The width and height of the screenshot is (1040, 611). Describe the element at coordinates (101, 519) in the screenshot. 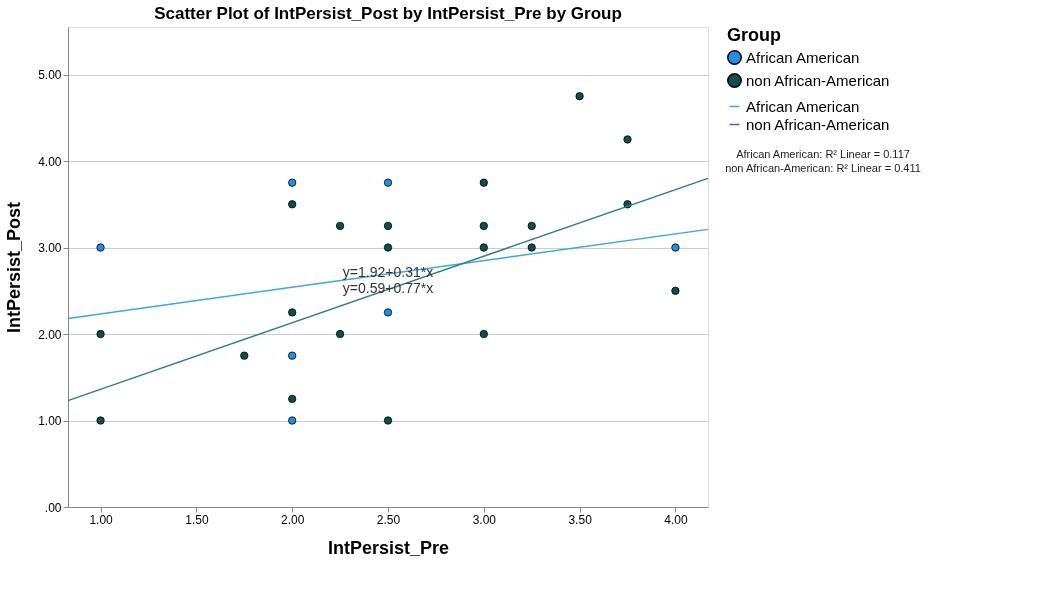

I see `x-tick-label: 1.00` at that location.